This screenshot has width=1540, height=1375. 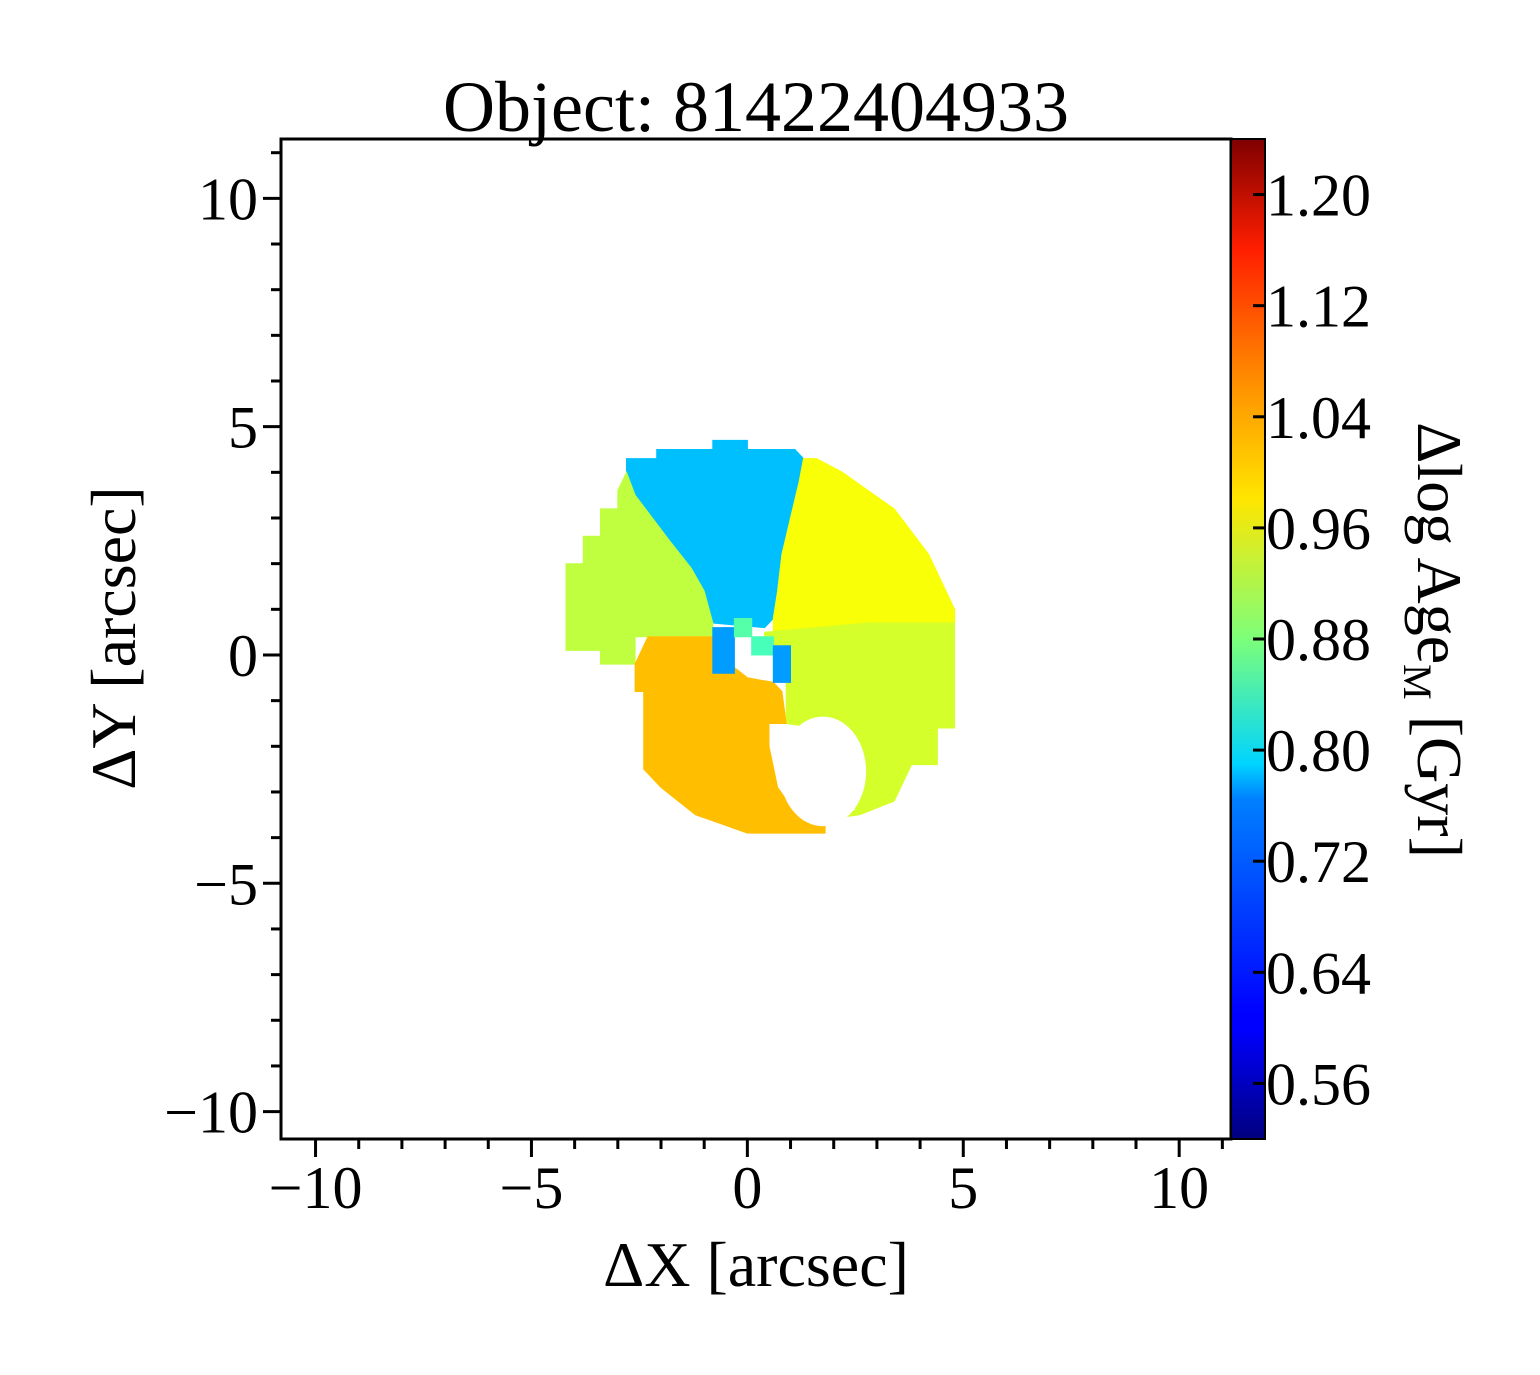 I want to click on x-axis-title: ΔX [arcsec], so click(x=756, y=1264).